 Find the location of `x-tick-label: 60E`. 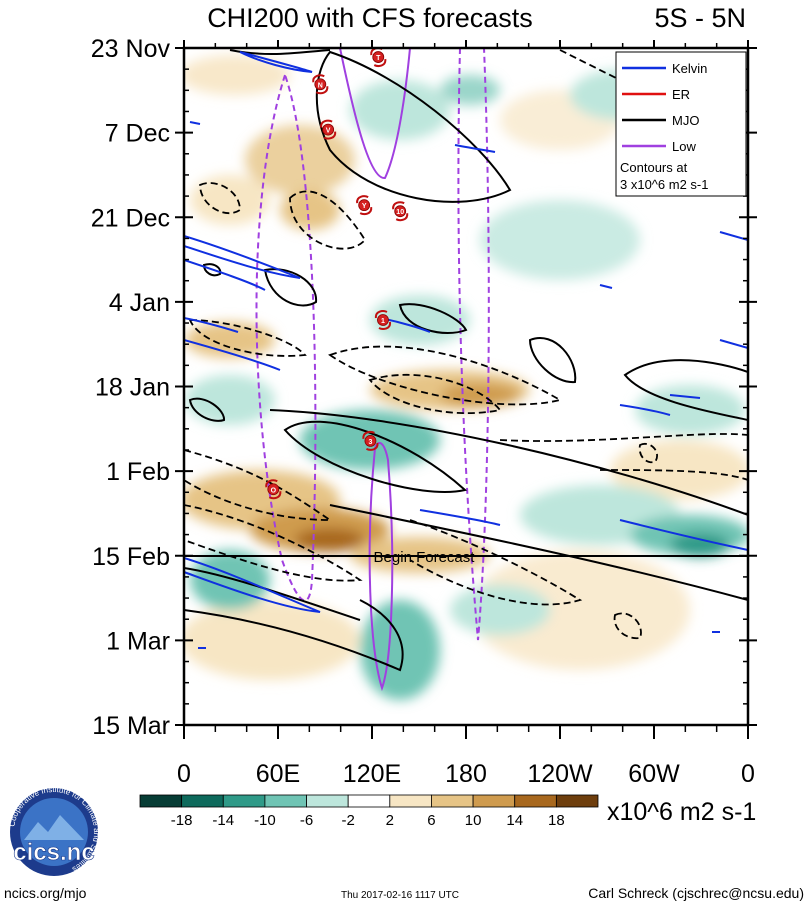

x-tick-label: 60E is located at coordinates (278, 774).